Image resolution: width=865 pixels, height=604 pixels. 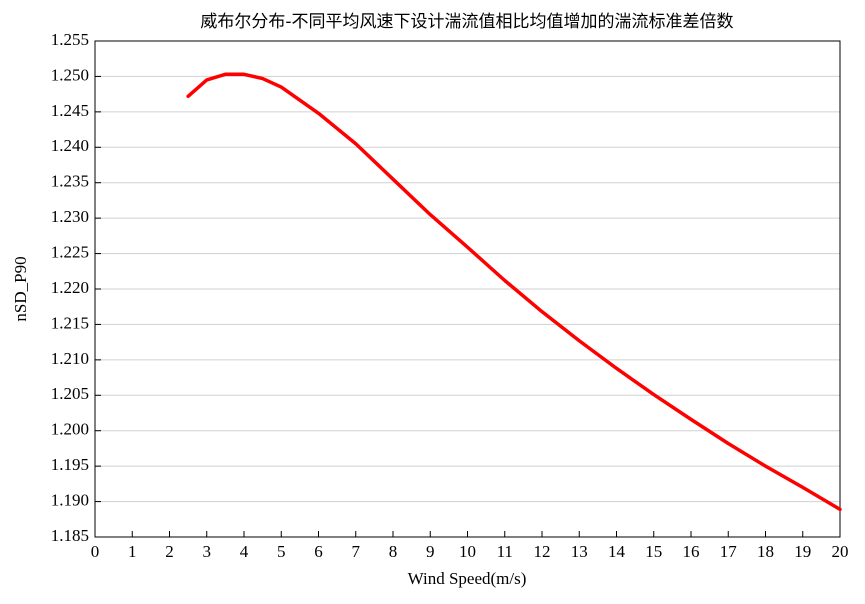 What do you see at coordinates (70, 216) in the screenshot?
I see `y-tick-label: 1.230` at bounding box center [70, 216].